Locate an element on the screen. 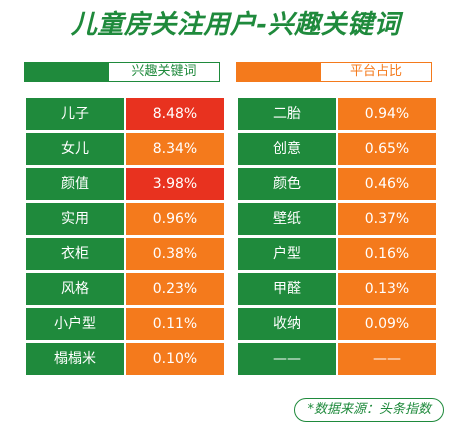 Image resolution: width=471 pixels, height=444 pixels. share-cell: 0.16% is located at coordinates (387, 254).